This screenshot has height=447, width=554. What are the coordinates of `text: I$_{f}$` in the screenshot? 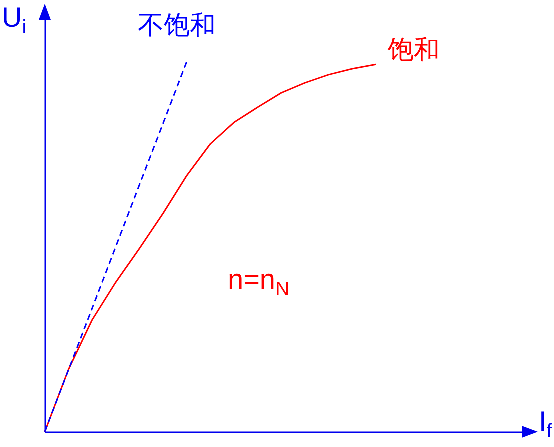 It's located at (545, 424).